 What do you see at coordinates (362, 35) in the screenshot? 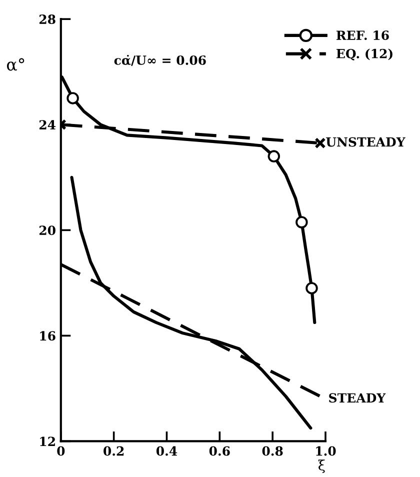
I see `legend-label: REF. 16` at bounding box center [362, 35].